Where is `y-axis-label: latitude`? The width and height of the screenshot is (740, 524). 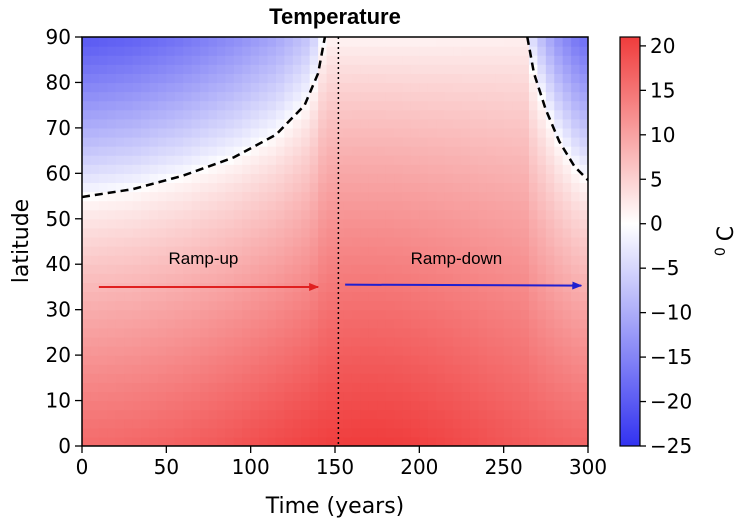
y-axis-label: latitude is located at coordinates (21, 241).